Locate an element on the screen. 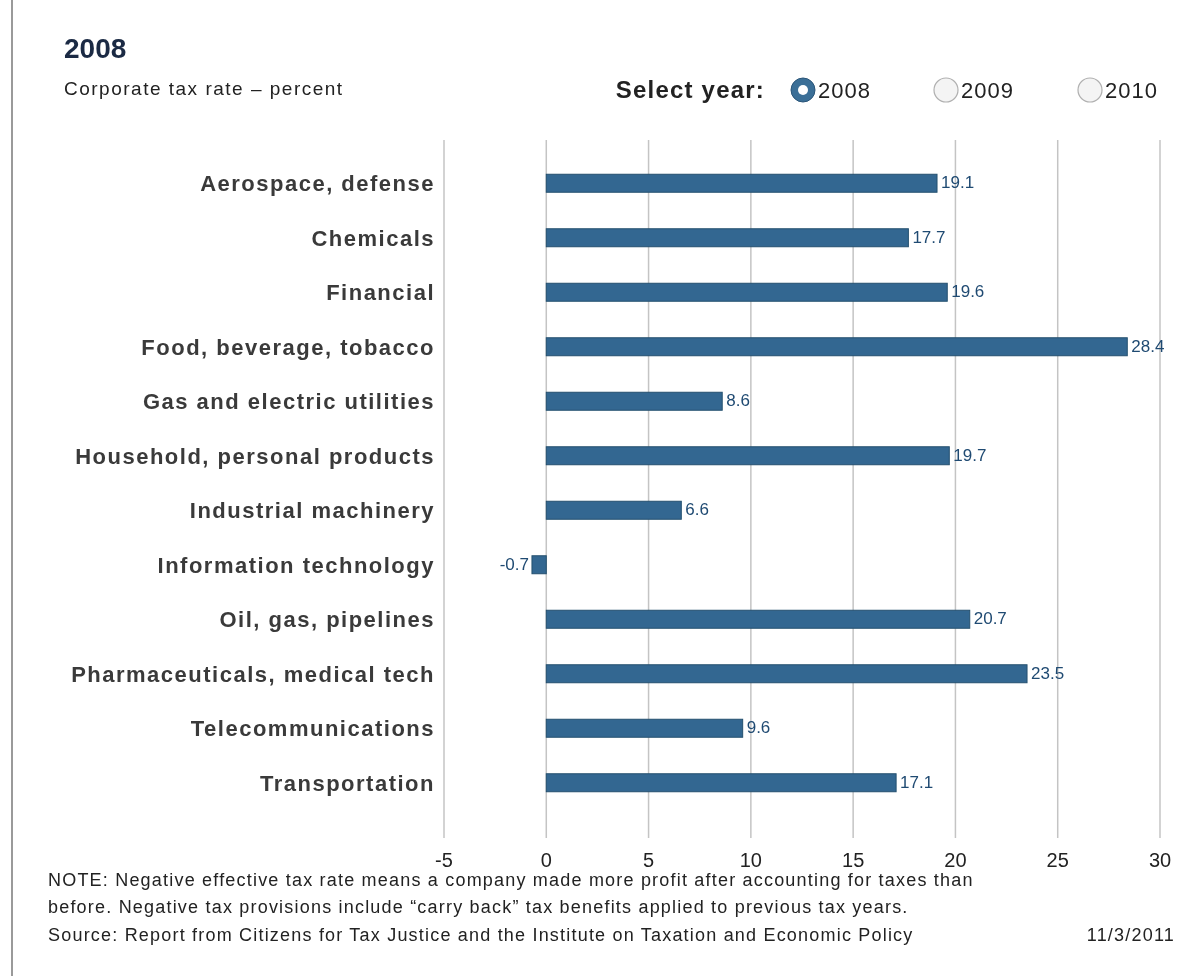 This screenshot has height=976, width=1189. y-tick-label: Information technology is located at coordinates (296, 565).